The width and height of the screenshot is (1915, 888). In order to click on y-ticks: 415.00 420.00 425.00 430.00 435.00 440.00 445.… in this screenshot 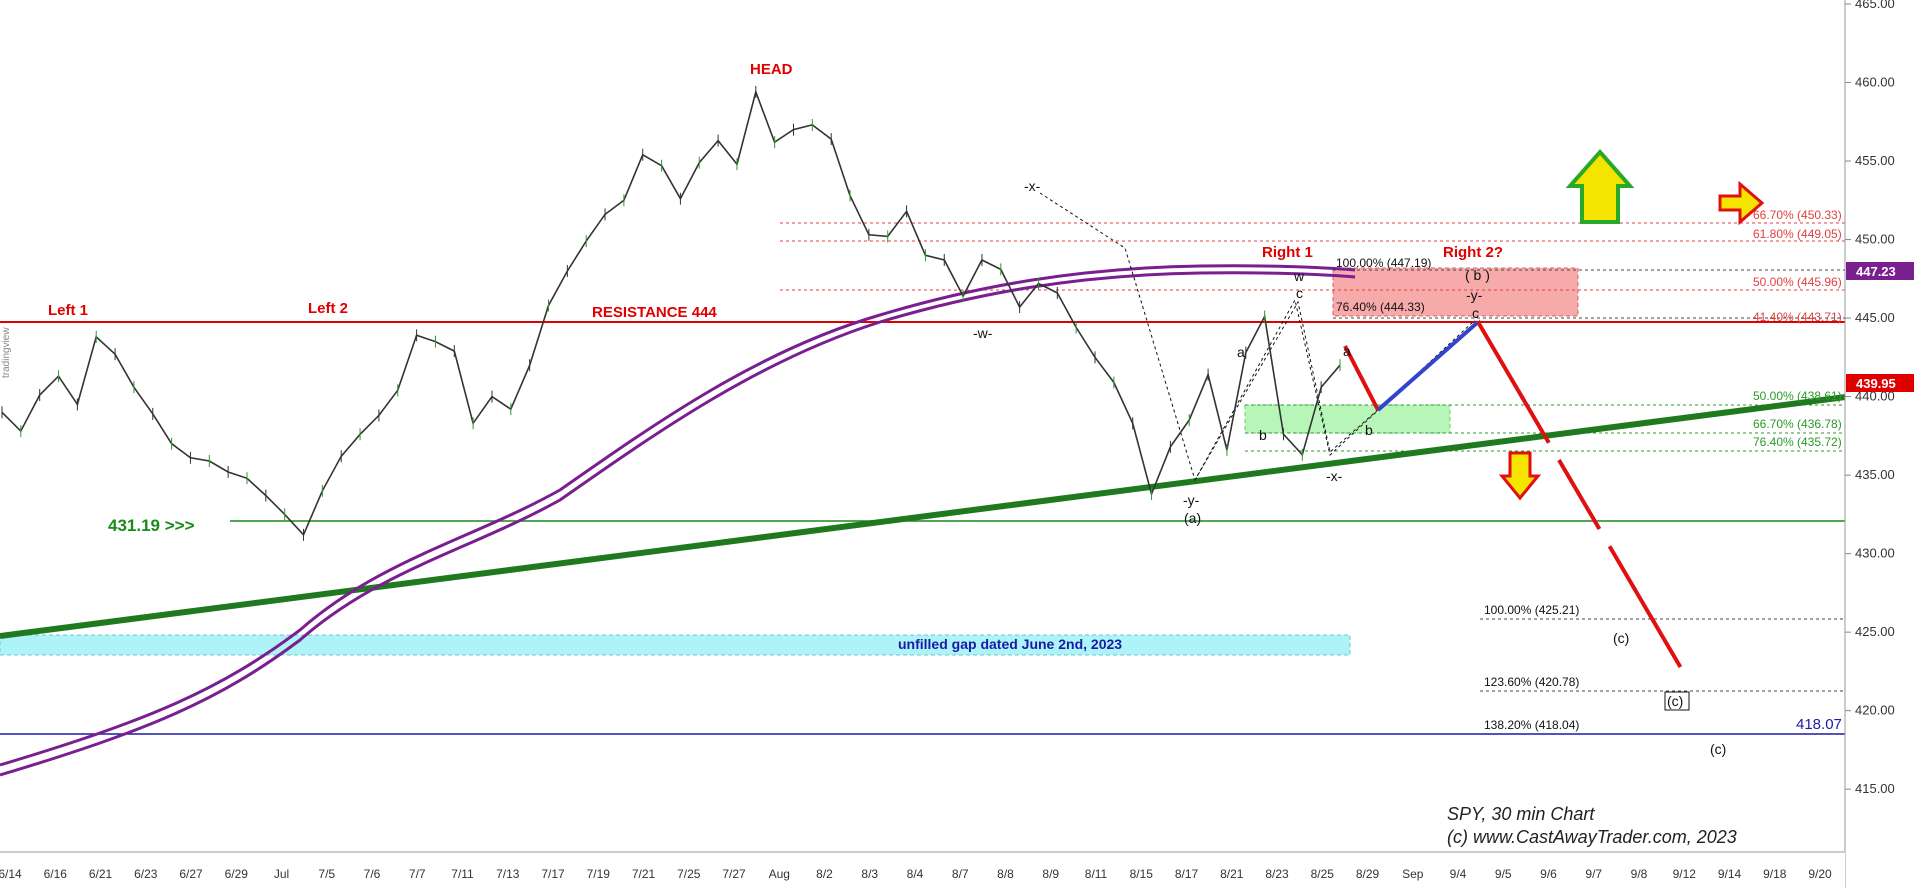, I will do `click(1870, 398)`.